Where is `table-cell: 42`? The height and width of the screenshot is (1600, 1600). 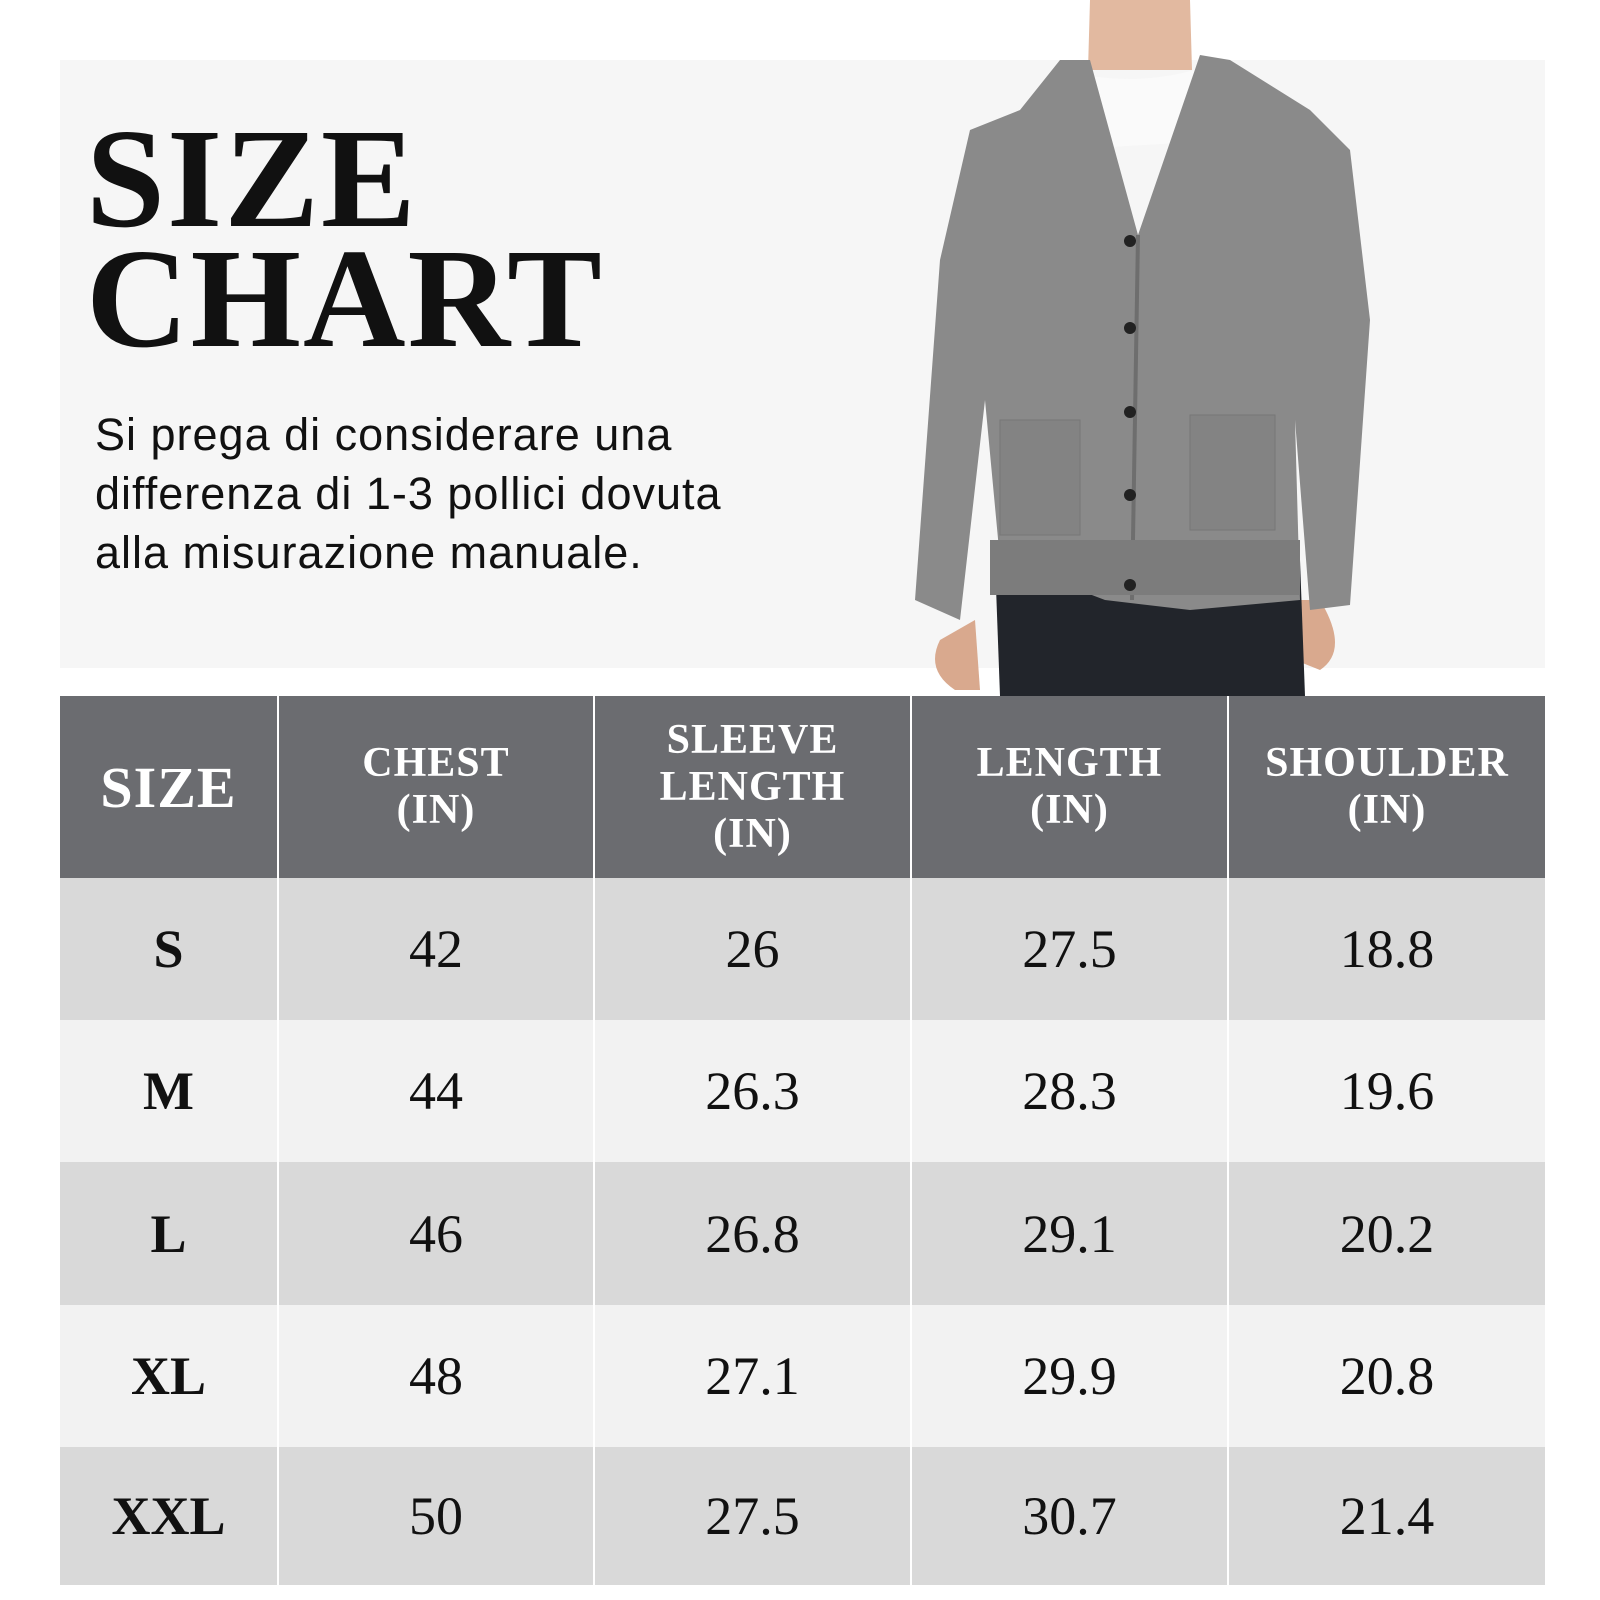
table-cell: 42 is located at coordinates (435, 949).